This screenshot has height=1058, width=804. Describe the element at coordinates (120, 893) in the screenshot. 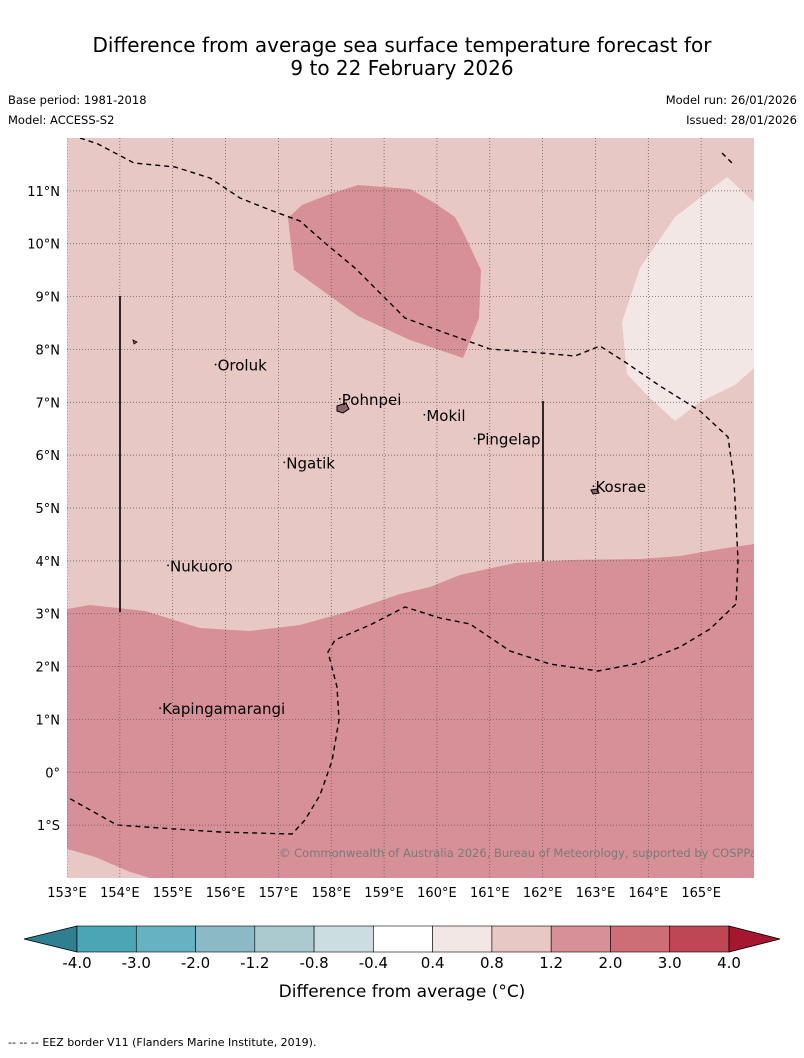

I see `lon-tick-label: 154°E` at that location.